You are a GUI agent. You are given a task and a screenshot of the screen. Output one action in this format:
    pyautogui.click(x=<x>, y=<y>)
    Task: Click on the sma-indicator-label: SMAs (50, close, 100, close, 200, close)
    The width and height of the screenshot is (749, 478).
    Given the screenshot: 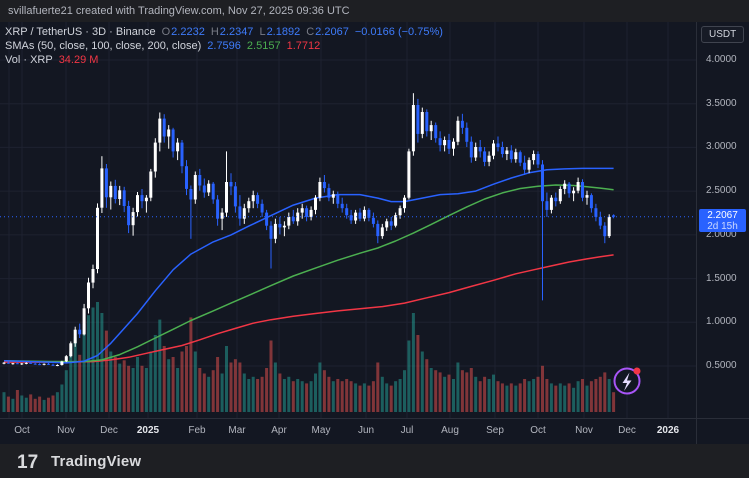 What is the action you would take?
    pyautogui.click(x=103, y=46)
    